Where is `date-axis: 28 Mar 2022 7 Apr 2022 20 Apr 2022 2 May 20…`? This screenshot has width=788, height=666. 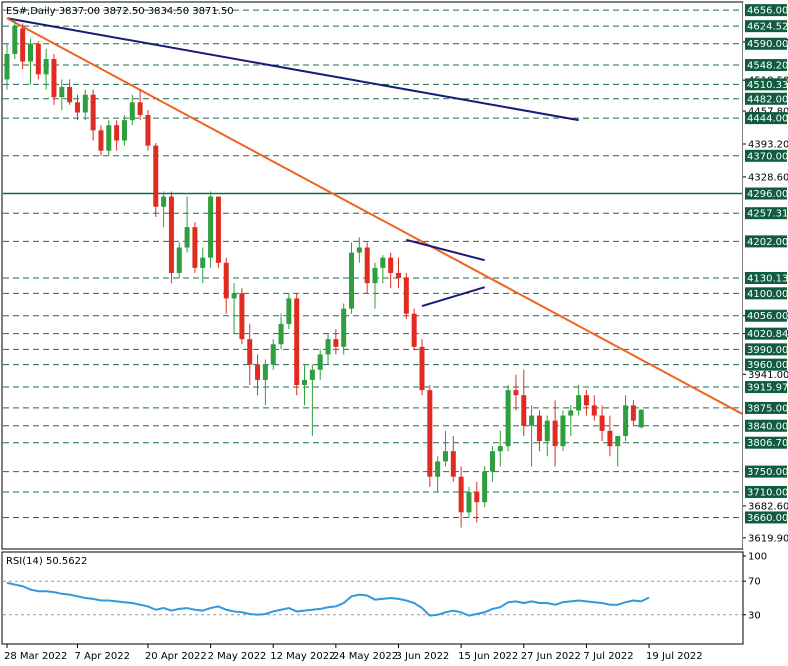 date-axis: 28 Mar 2022 7 Apr 2022 20 Apr 2022 2 May 20… is located at coordinates (353, 653).